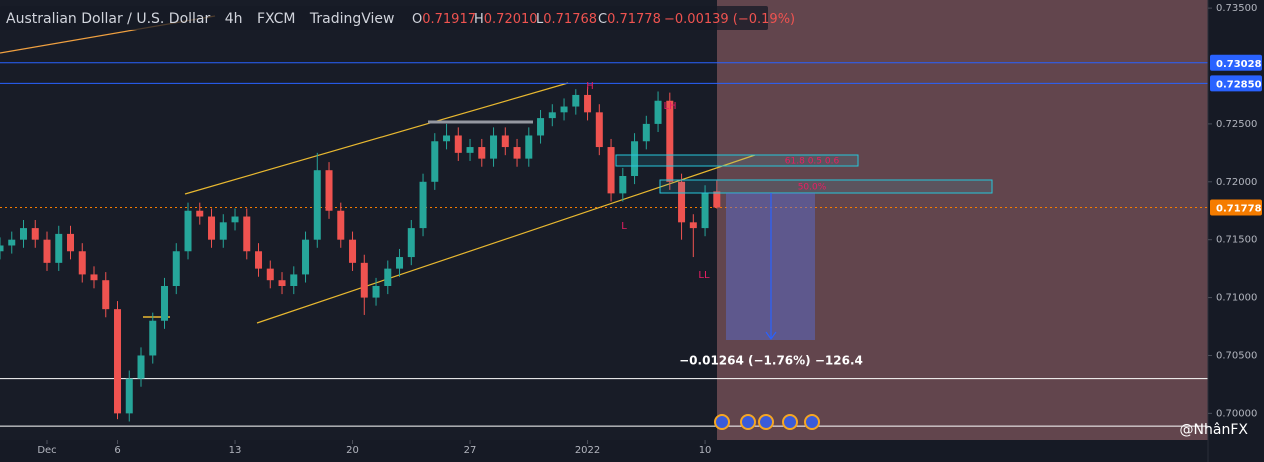 The width and height of the screenshot is (1264, 462). I want to click on y-tick-label: 0.70000, so click(1236, 413).